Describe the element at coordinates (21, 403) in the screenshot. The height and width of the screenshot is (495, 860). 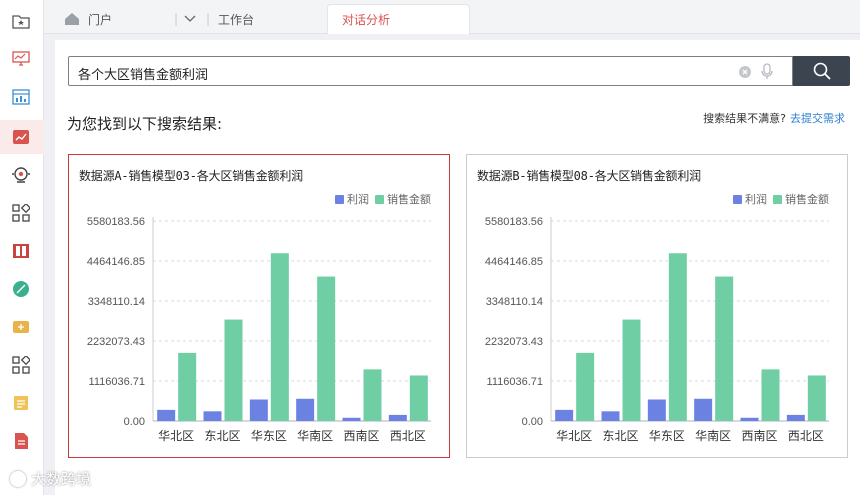
I see `report-icon` at that location.